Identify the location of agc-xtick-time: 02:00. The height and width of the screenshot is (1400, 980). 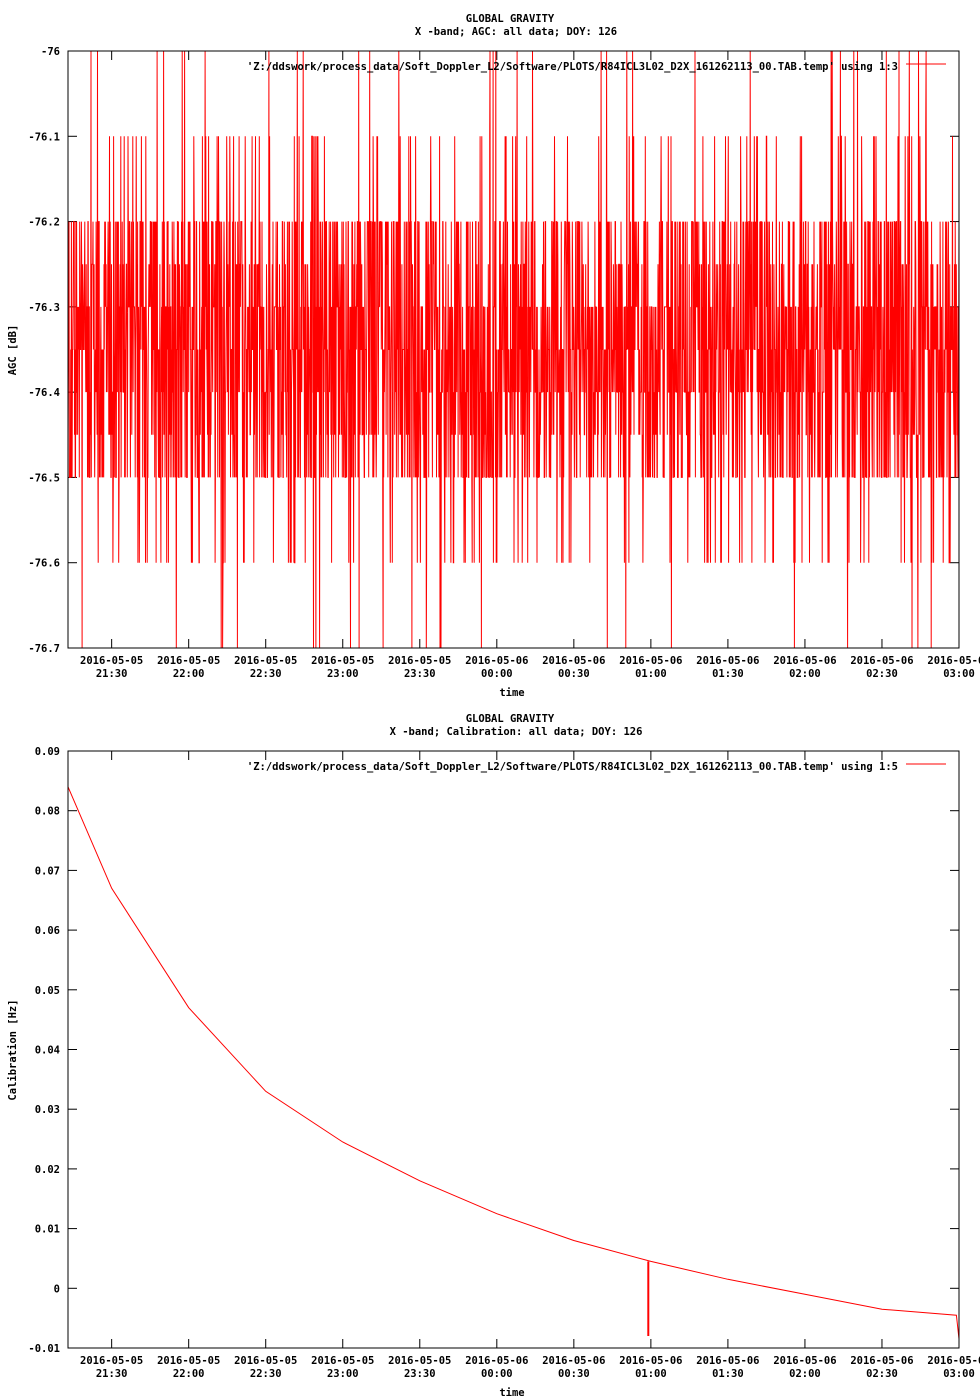
(805, 674).